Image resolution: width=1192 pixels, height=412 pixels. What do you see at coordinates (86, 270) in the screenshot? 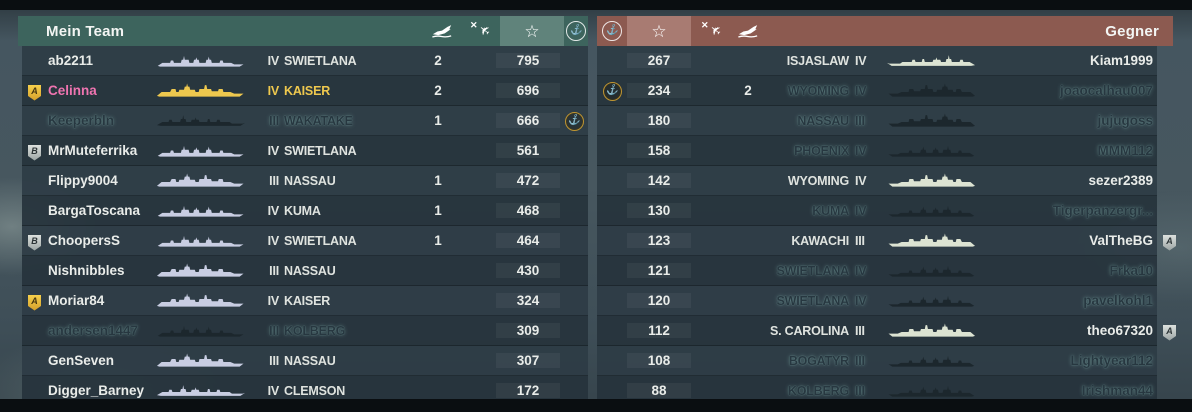
I see `player-name: Nishnibbles` at bounding box center [86, 270].